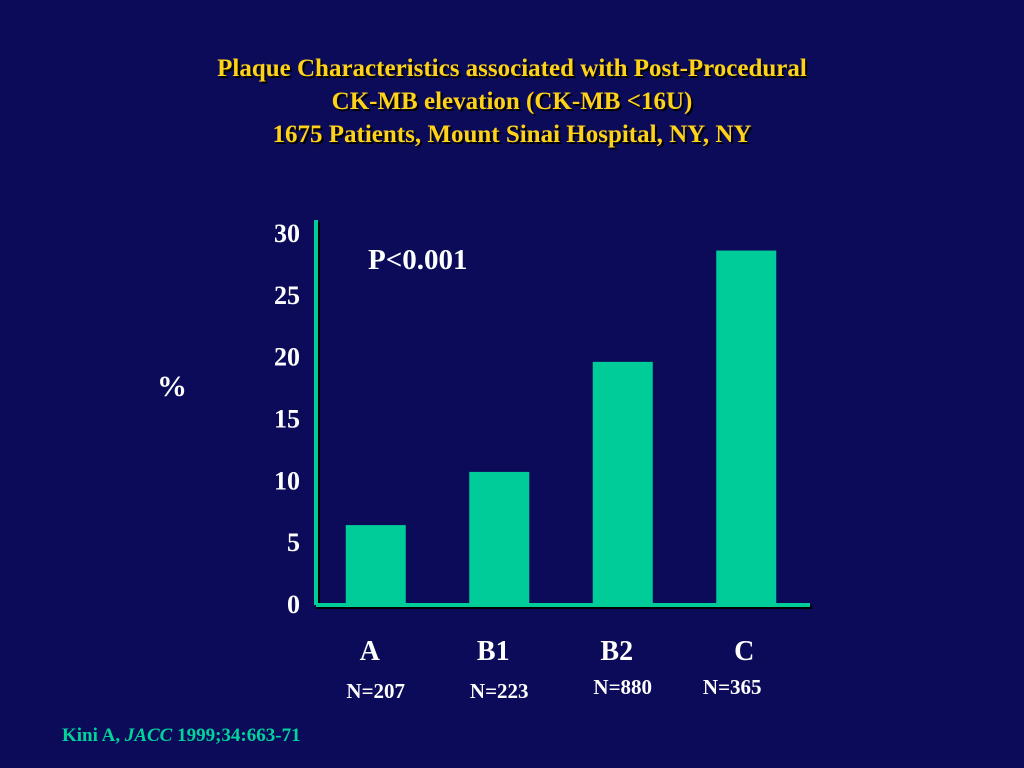  What do you see at coordinates (746, 427) in the screenshot?
I see `bar-c` at bounding box center [746, 427].